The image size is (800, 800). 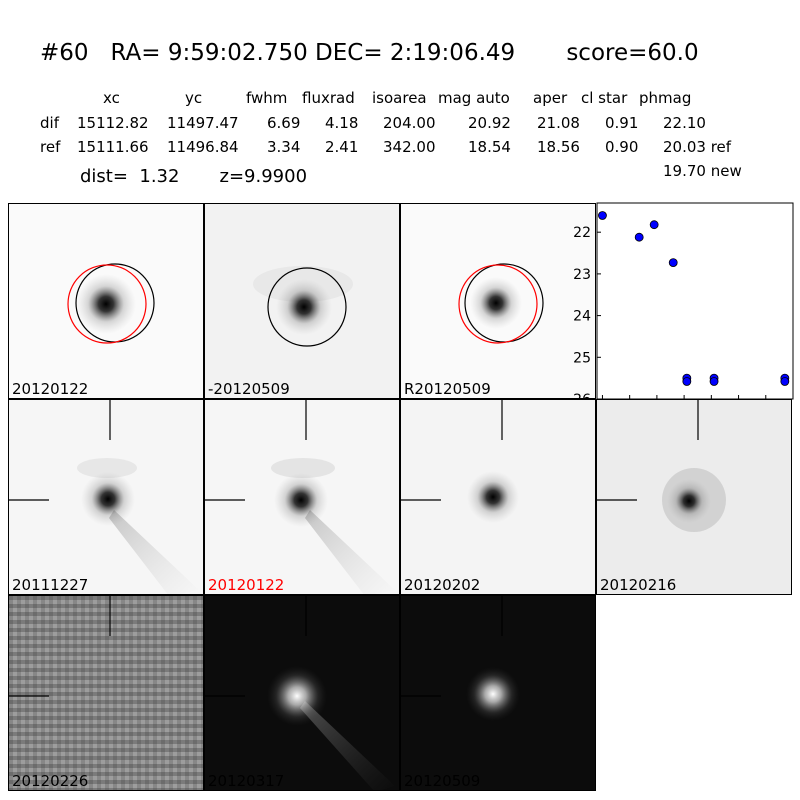 I want to click on dif-mag-auto: 20.92, so click(x=489, y=123).